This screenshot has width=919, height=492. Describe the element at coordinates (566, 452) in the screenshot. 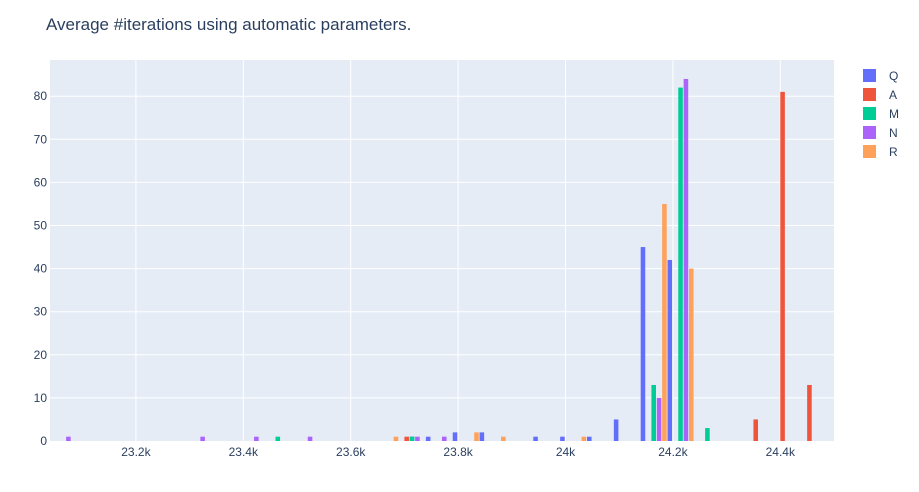

I see `x-tick-label: 24k` at that location.